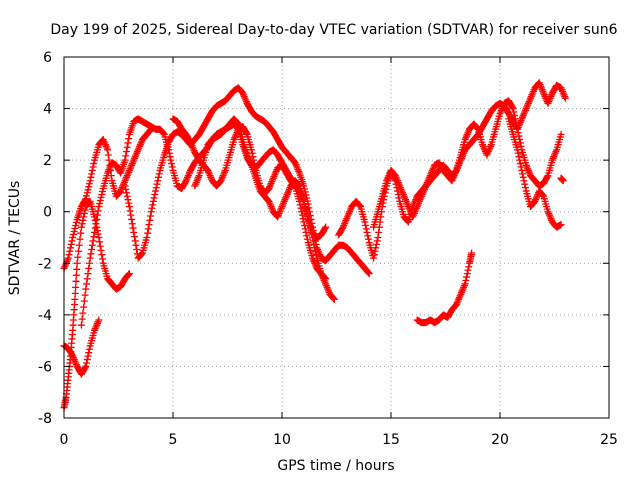 The height and width of the screenshot is (480, 640). What do you see at coordinates (47, 161) in the screenshot?
I see `y-tick-label: 2` at bounding box center [47, 161].